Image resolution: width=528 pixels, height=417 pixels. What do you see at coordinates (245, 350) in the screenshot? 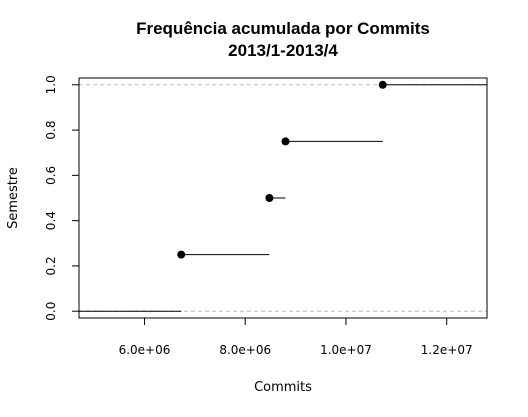
I see `x-tick-label: 8.0e+06` at bounding box center [245, 350].